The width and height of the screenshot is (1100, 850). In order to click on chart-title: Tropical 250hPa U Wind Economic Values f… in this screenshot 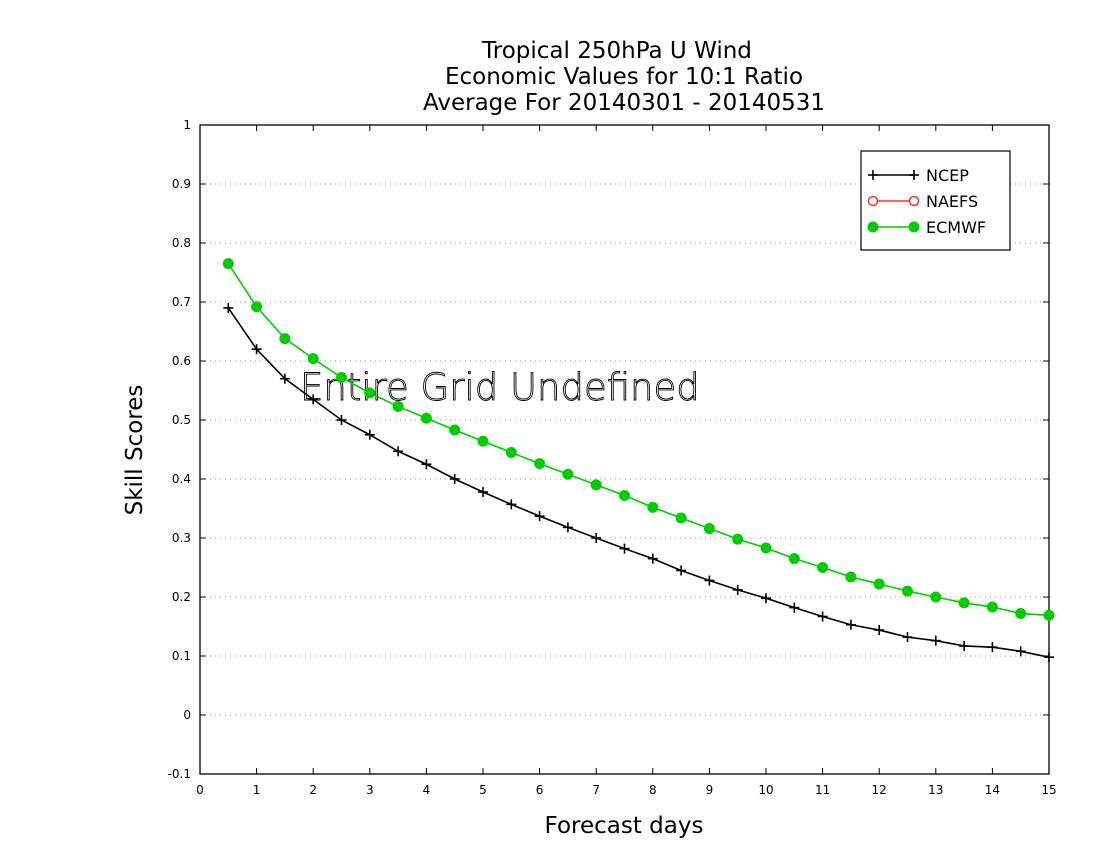, I will do `click(624, 77)`.